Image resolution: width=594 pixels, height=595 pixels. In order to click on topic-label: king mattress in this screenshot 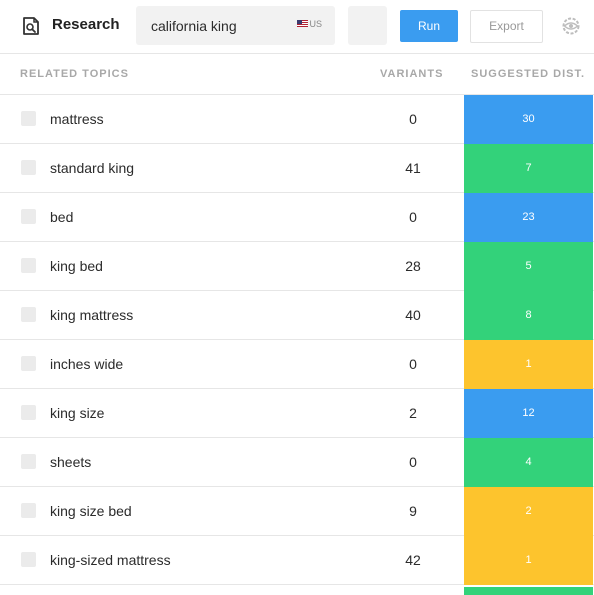, I will do `click(92, 315)`.